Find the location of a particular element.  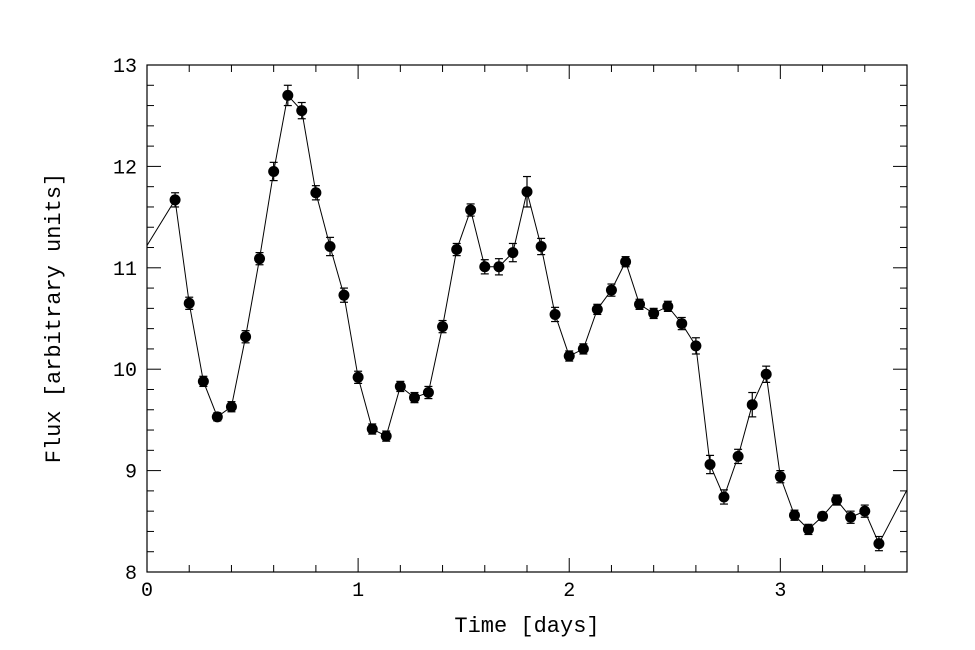

y-tick-label: 11 is located at coordinates (125, 270).